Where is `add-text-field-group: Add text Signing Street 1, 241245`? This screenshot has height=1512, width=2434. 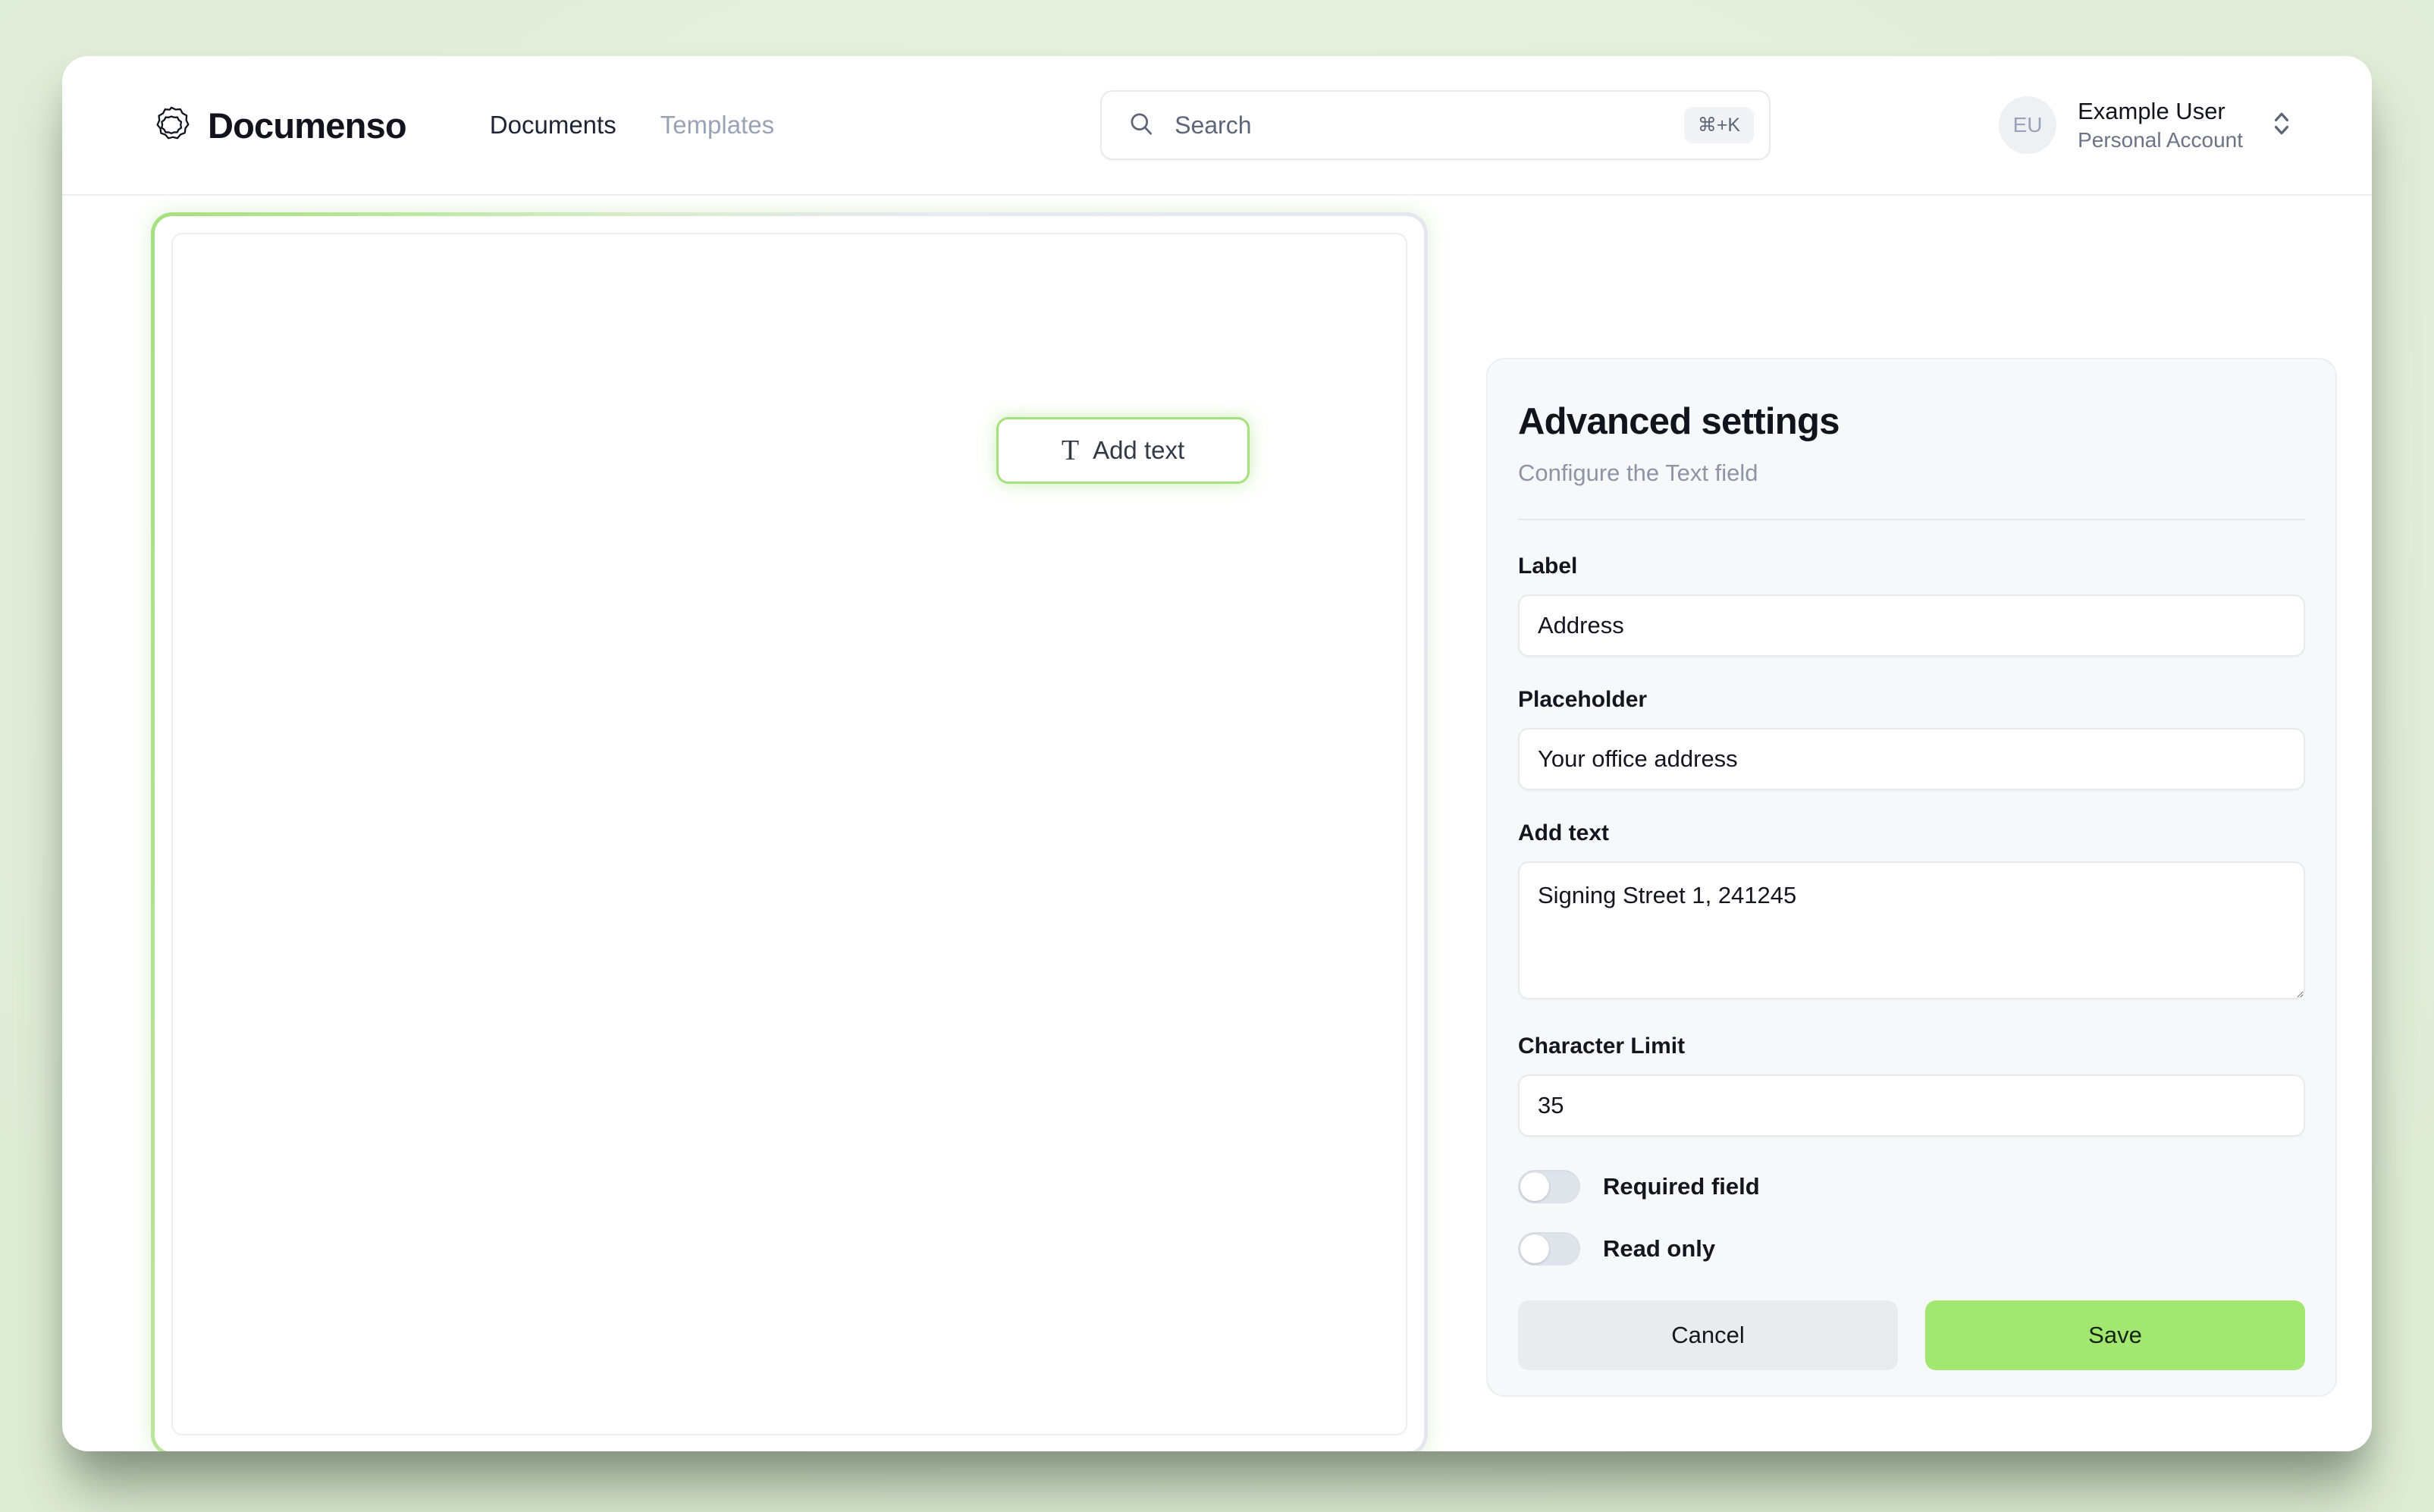 add-text-field-group: Add text Signing Street 1, 241245 is located at coordinates (1911, 911).